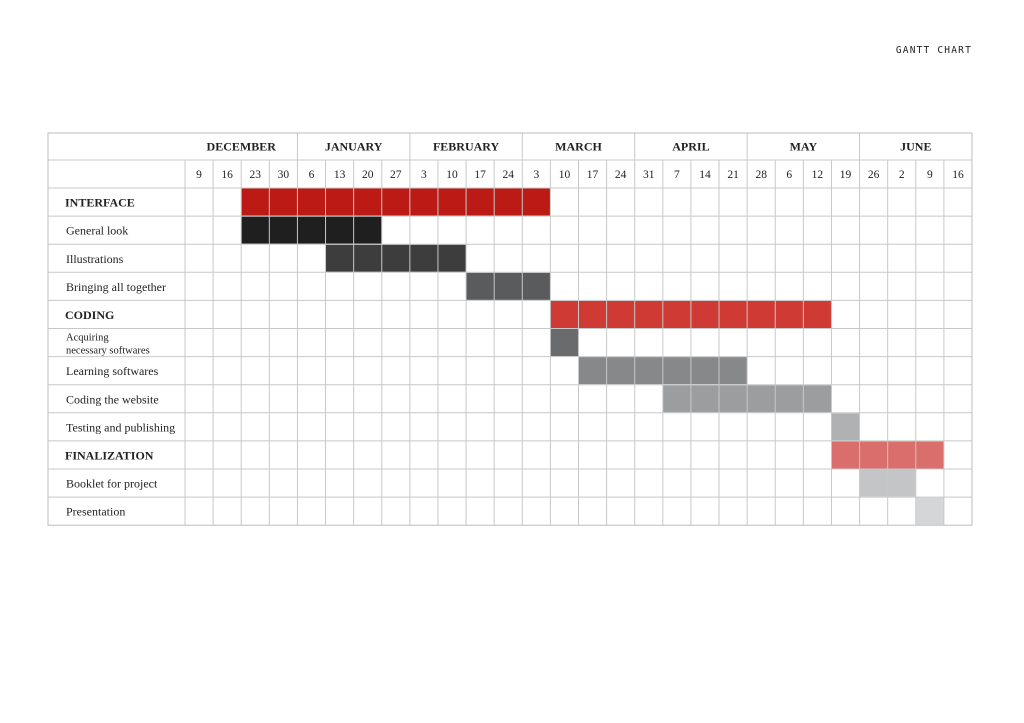 Image resolution: width=1024 pixels, height=723 pixels. Describe the element at coordinates (87, 338) in the screenshot. I see `task-label: Acquiring` at that location.